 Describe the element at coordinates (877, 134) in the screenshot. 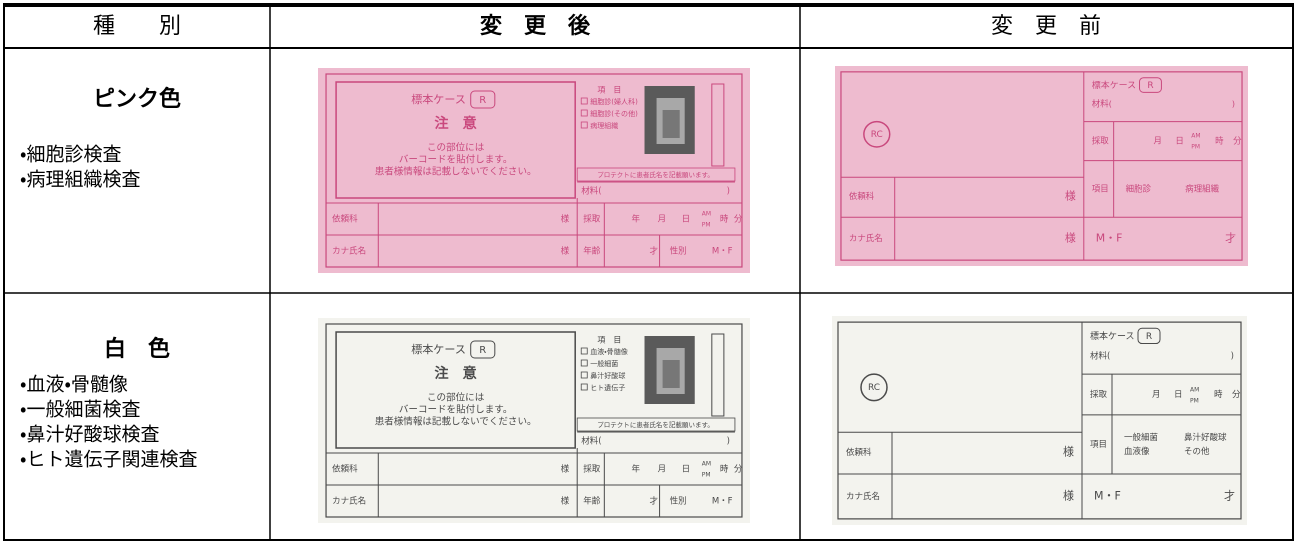

I see `stamp-circle` at that location.